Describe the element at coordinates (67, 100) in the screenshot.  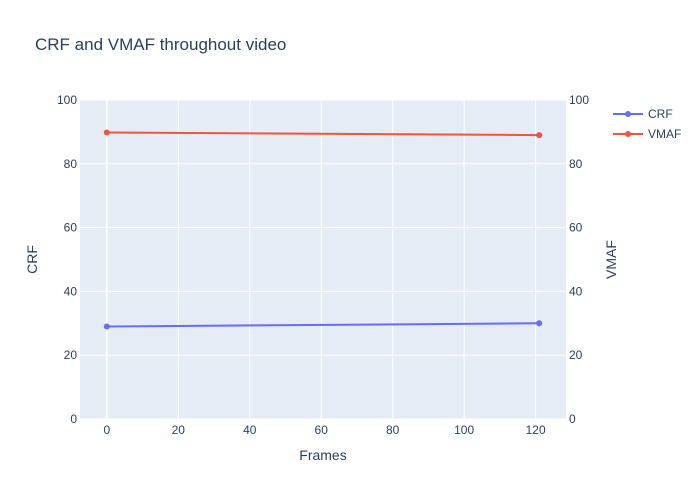
I see `y-tick-label: 100` at that location.